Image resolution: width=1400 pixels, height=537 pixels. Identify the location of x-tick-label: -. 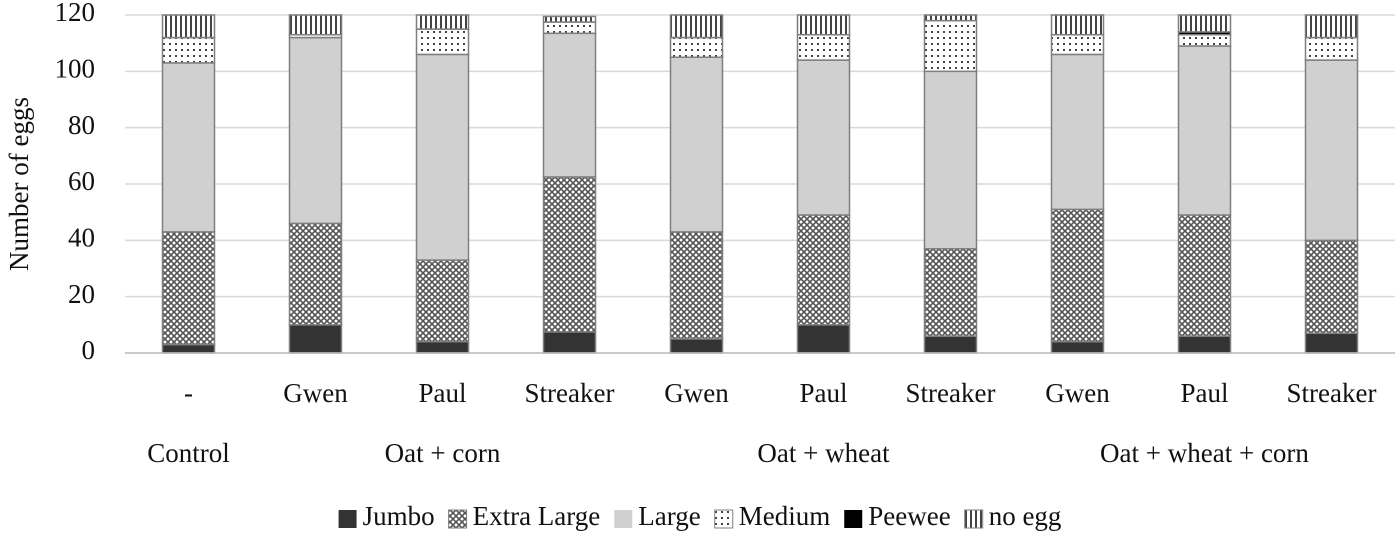
(188, 393).